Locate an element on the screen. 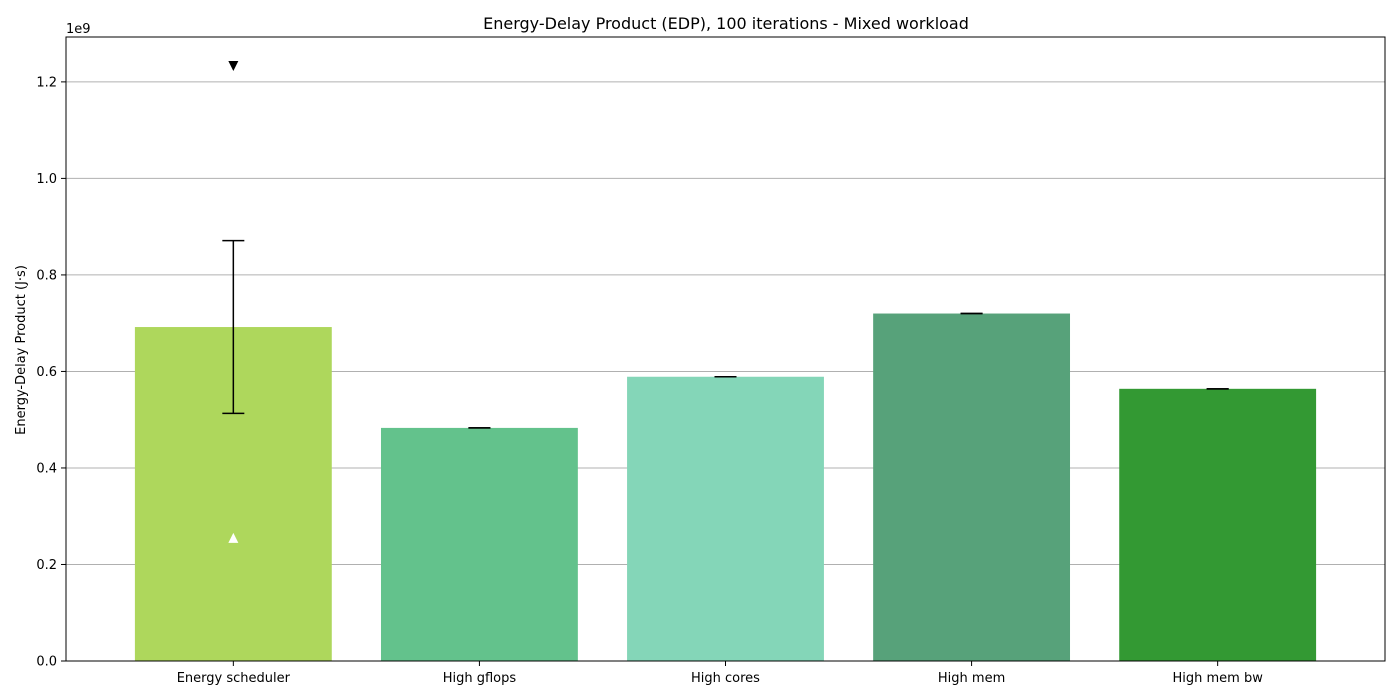 This screenshot has width=1400, height=700. x-tick-label-3: High mem is located at coordinates (971, 678).